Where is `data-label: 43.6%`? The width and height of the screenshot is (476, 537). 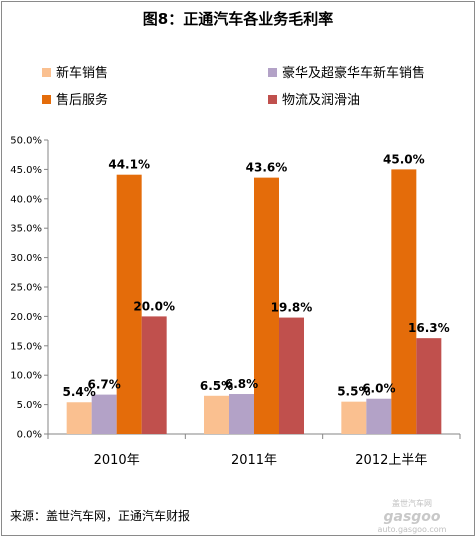 data-label: 43.6% is located at coordinates (267, 168).